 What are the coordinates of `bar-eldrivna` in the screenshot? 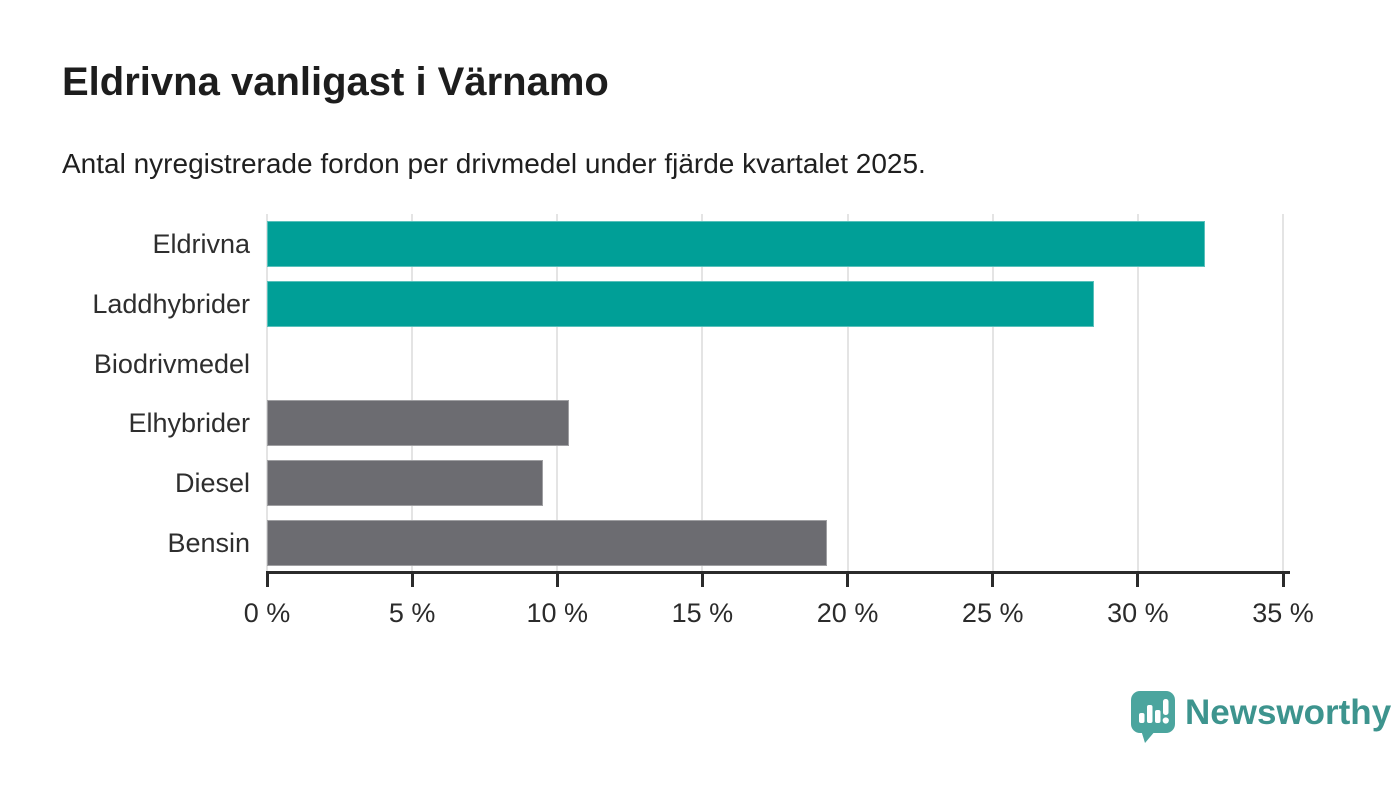 It's located at (736, 243).